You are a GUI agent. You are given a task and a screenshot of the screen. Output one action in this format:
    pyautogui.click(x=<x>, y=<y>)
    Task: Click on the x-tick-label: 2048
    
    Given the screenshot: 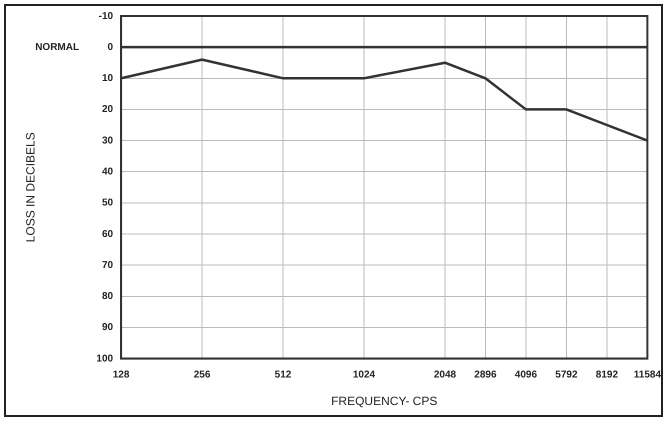 What is the action you would take?
    pyautogui.click(x=445, y=374)
    